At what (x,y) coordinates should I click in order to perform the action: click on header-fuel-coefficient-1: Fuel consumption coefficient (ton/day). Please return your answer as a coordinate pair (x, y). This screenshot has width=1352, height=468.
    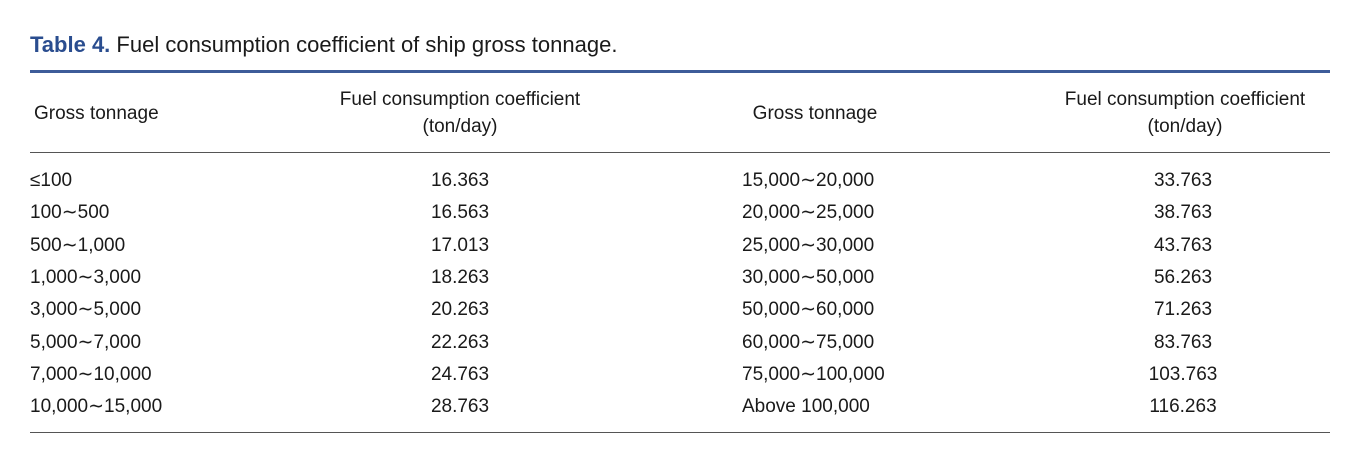
    Looking at the image, I should click on (460, 113).